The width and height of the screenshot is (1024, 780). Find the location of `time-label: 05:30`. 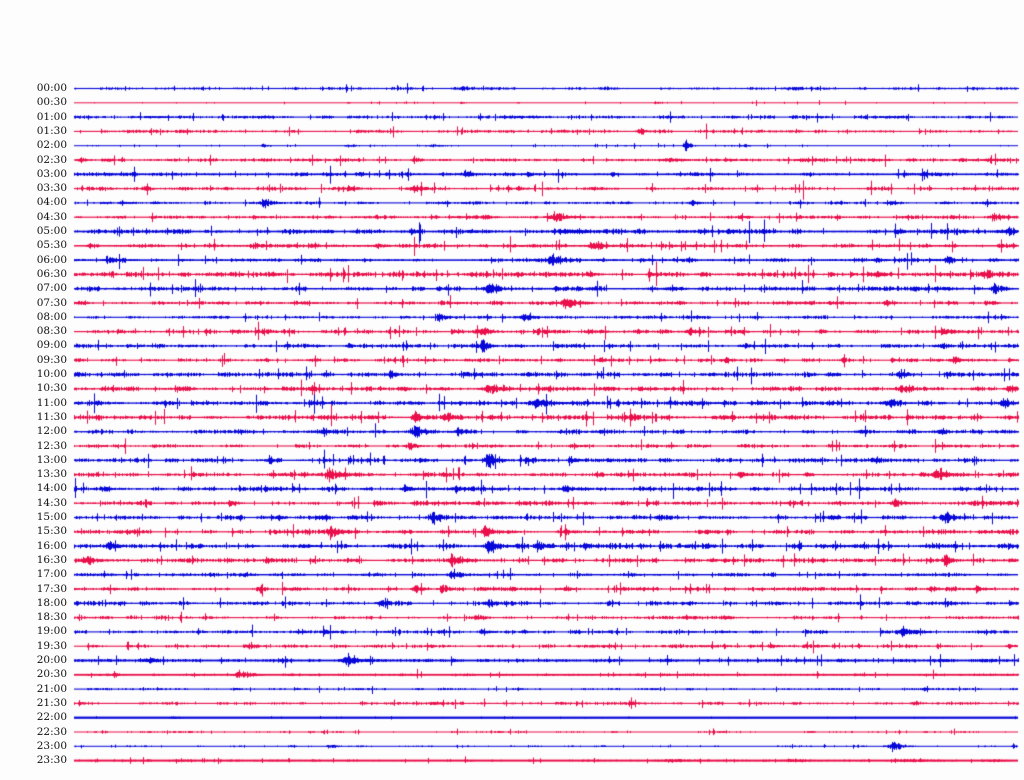

time-label: 05:30 is located at coordinates (51, 245).